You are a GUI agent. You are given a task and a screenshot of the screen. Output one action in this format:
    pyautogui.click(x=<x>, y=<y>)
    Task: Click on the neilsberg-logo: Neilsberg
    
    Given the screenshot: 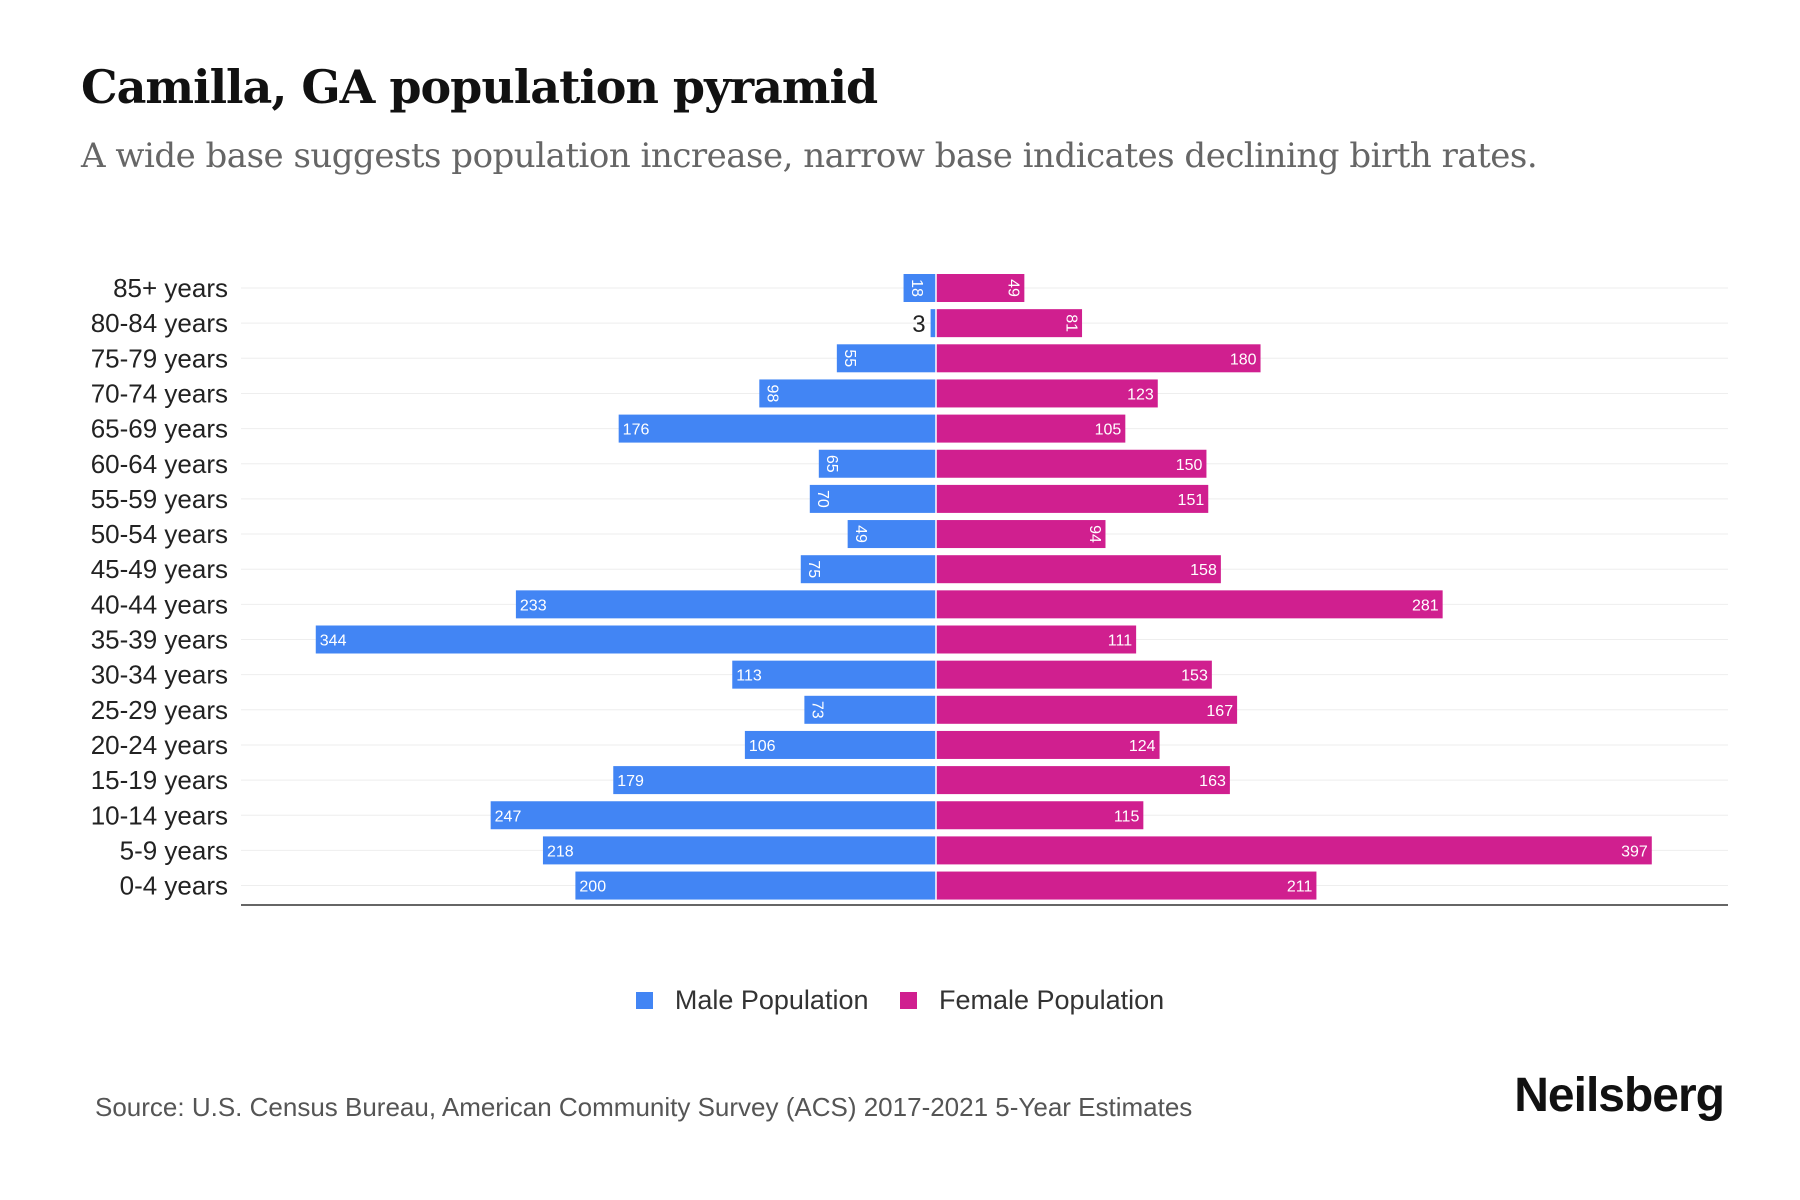 What is the action you would take?
    pyautogui.click(x=1619, y=1095)
    